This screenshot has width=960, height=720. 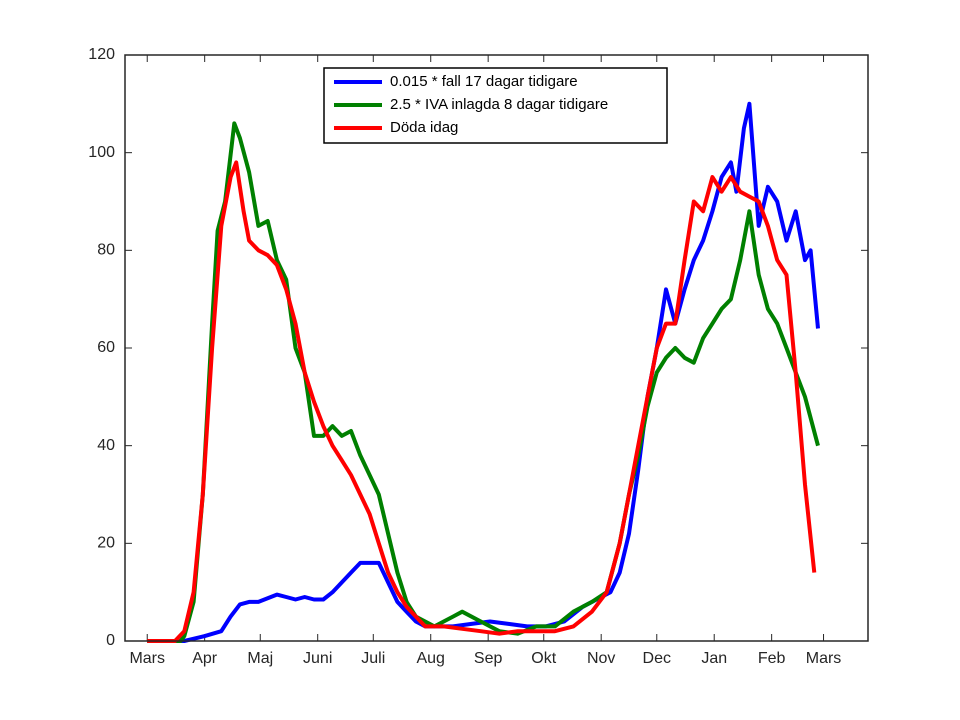 What do you see at coordinates (499, 104) in the screenshot?
I see `legend-label: 2.5 * IVA inlagda 8 dagar tidigare` at bounding box center [499, 104].